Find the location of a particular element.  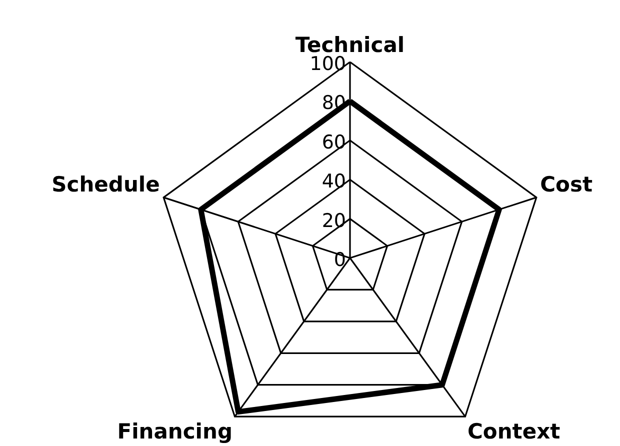

y-tick-label: 100 is located at coordinates (328, 64).